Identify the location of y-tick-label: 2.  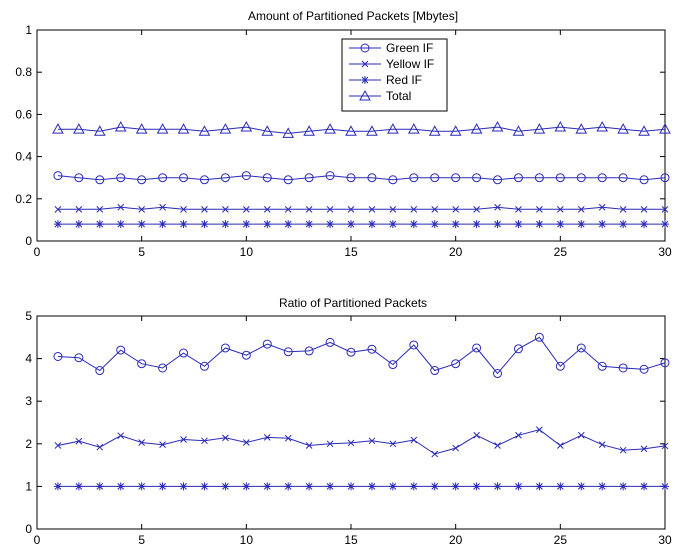
(28, 444).